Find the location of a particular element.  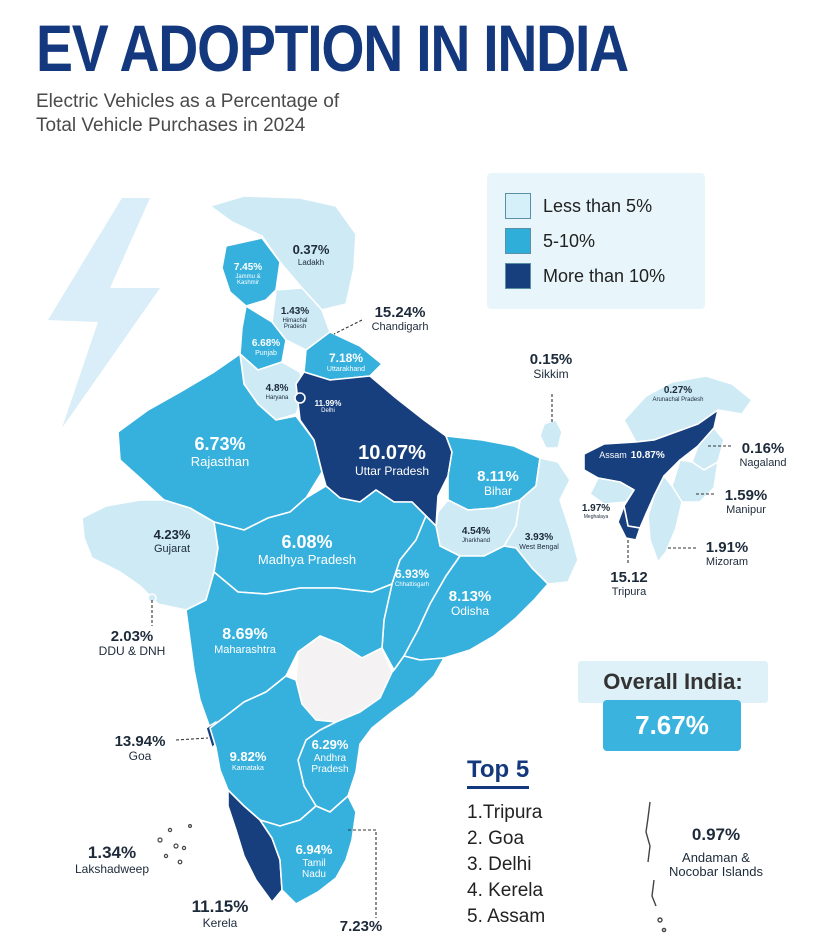

label-ap: 6.29% Andhra Pradesh is located at coordinates (330, 756).